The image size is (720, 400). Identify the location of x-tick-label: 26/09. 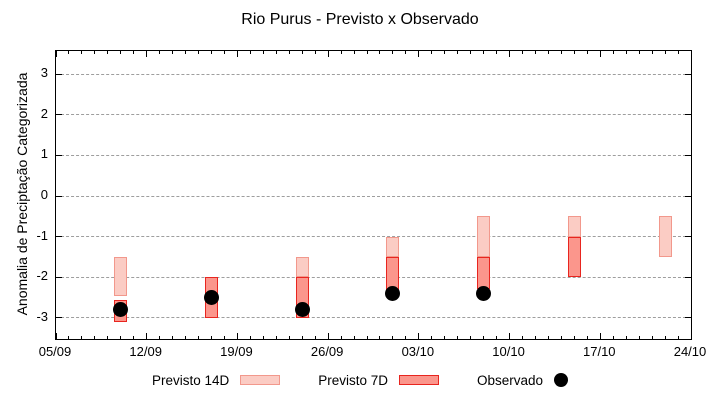
(327, 351).